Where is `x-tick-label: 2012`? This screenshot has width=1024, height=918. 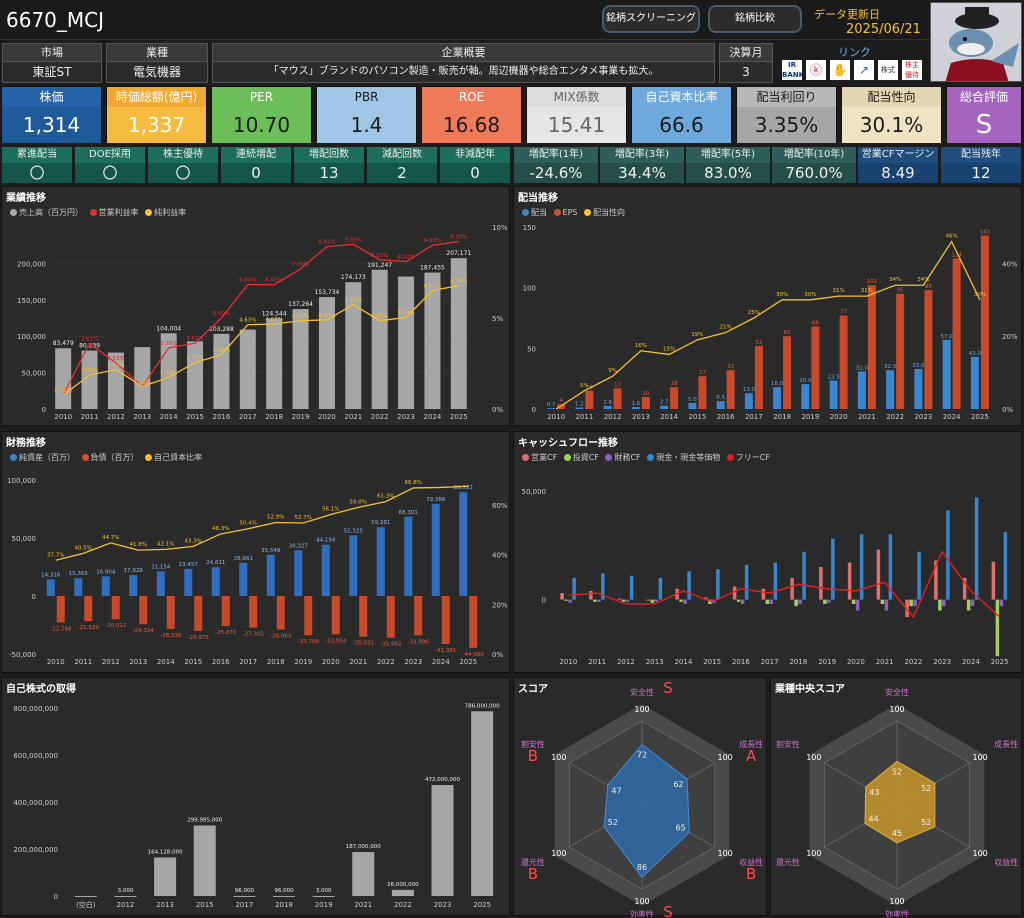 x-tick-label: 2012 is located at coordinates (626, 662).